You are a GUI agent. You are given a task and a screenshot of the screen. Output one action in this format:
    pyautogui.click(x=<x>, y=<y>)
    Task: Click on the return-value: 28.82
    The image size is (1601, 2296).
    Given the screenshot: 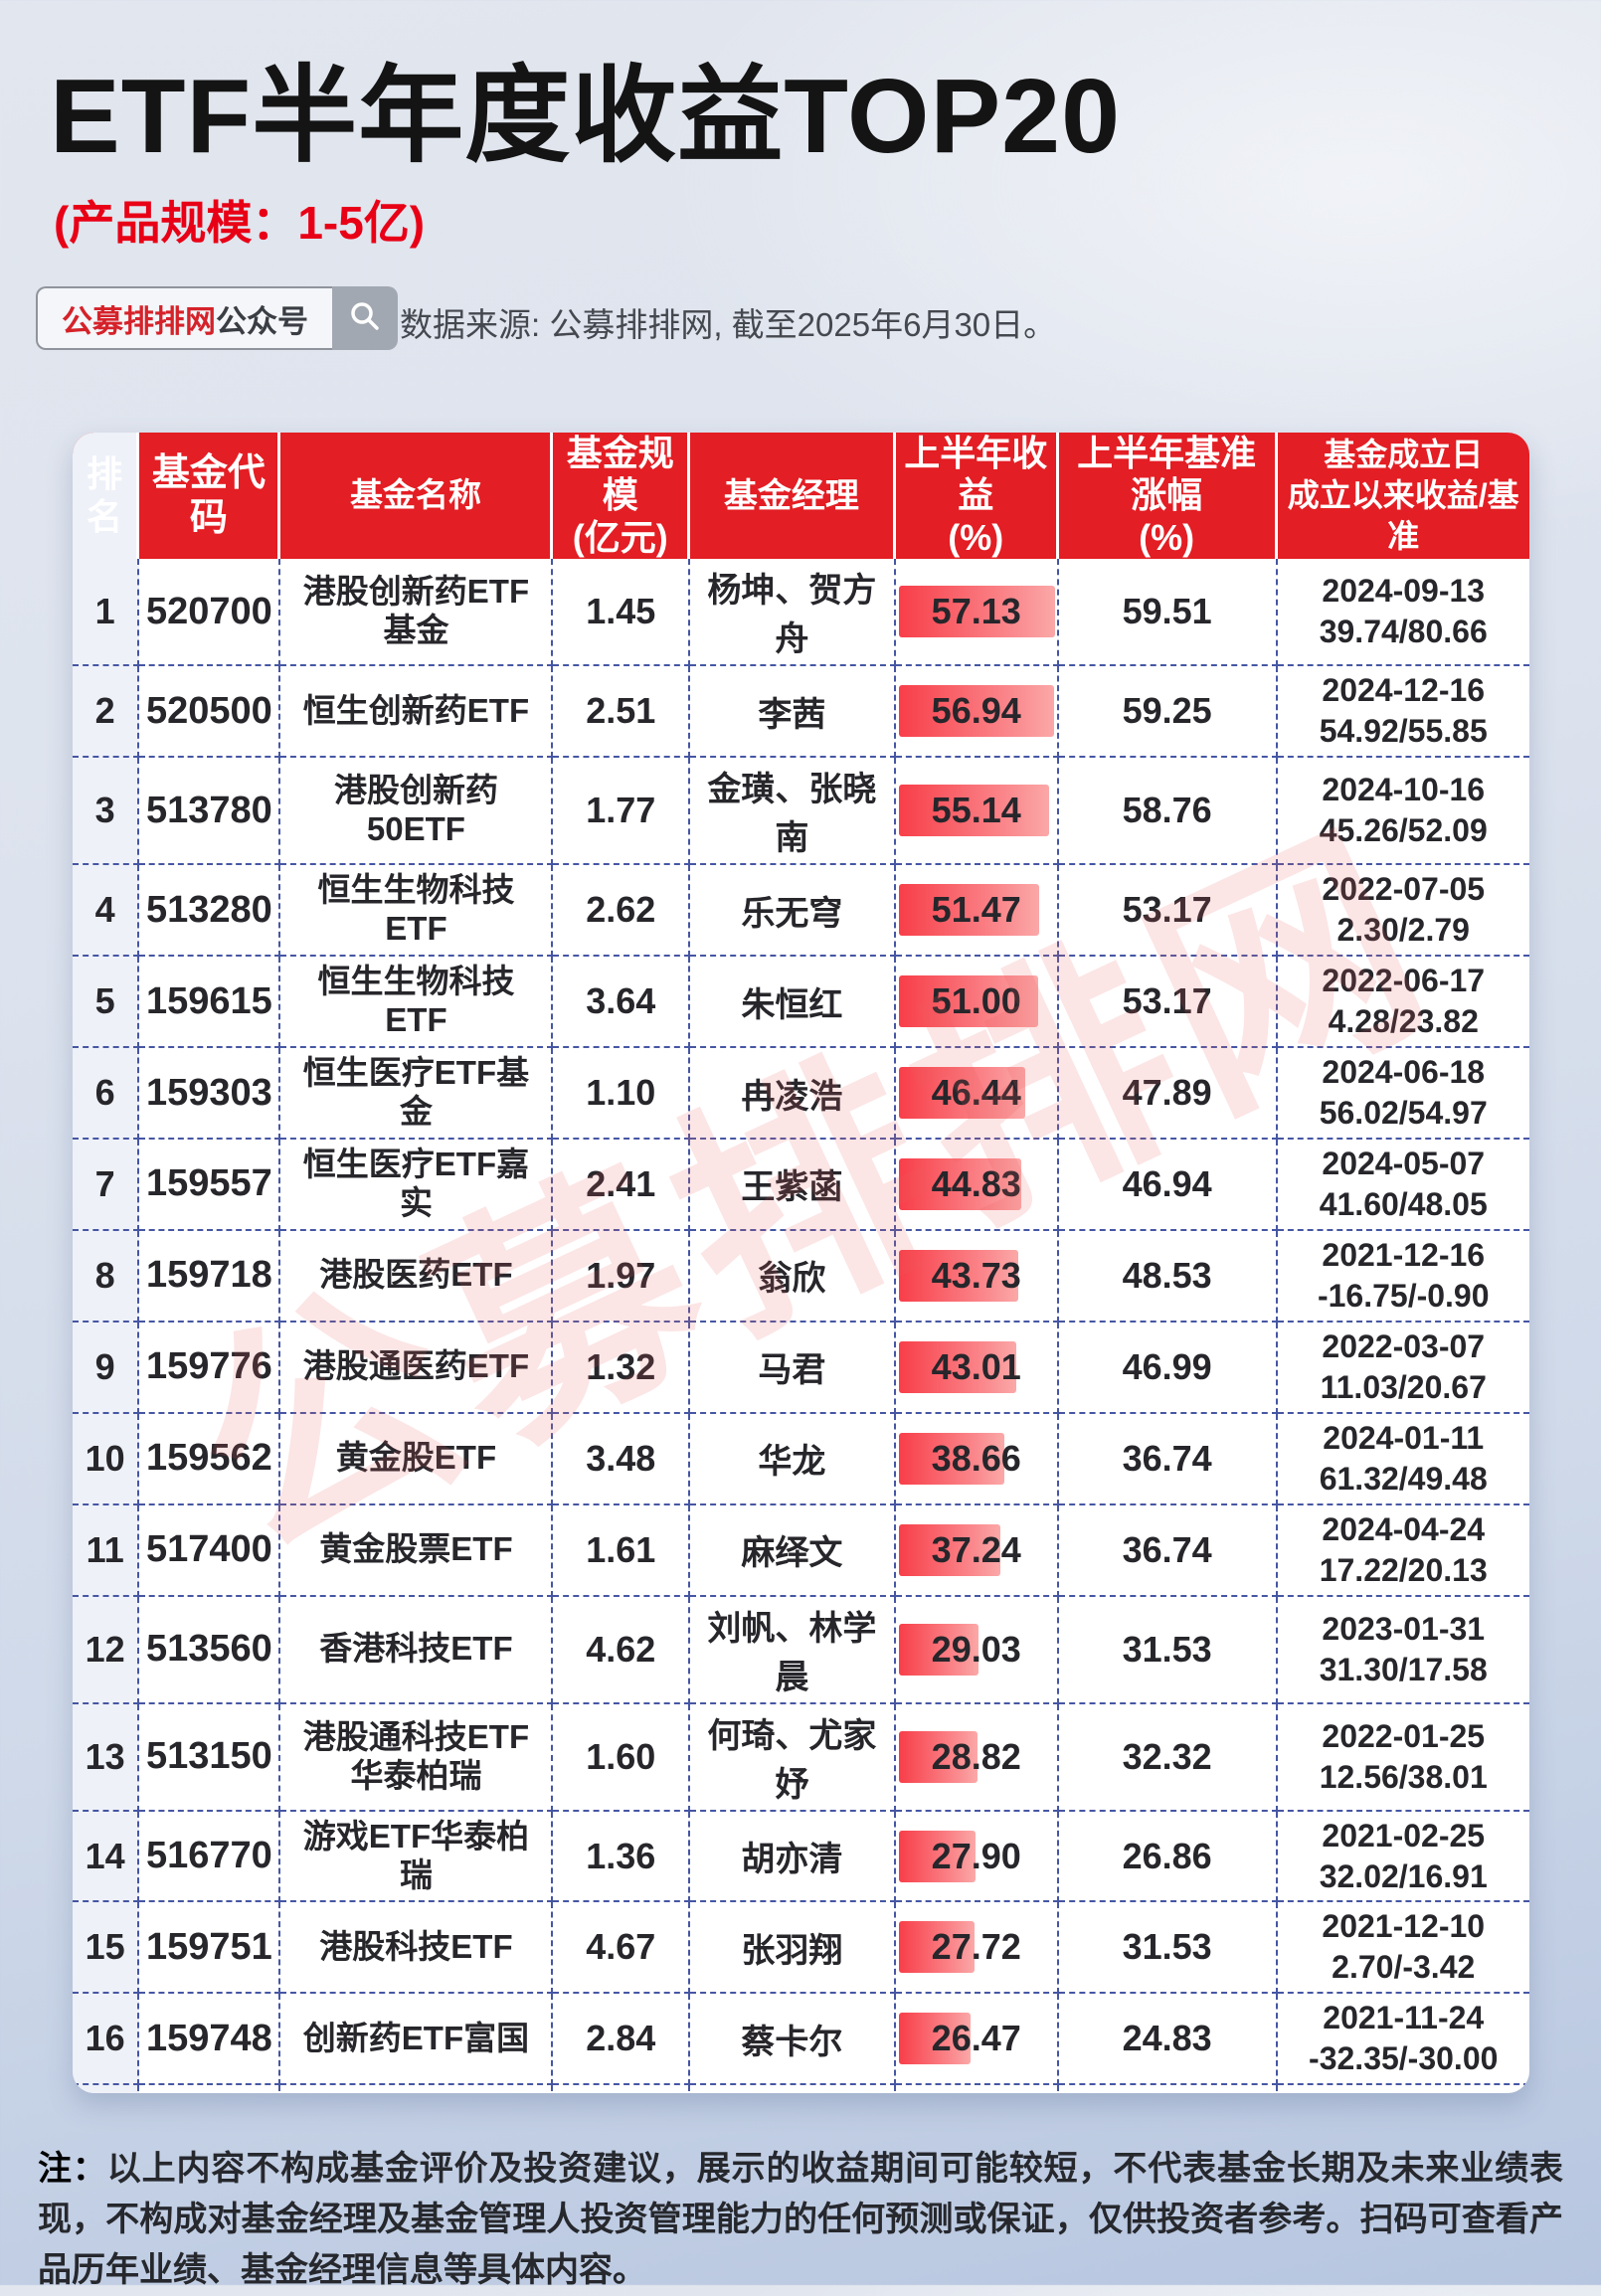 What is the action you would take?
    pyautogui.click(x=976, y=1756)
    